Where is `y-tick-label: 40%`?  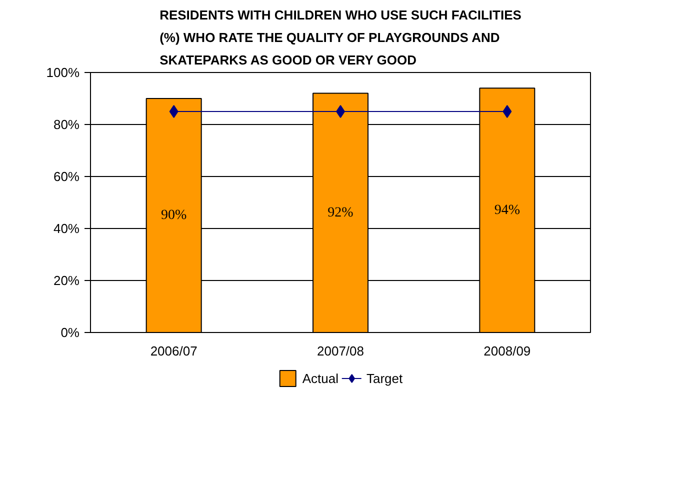
y-tick-label: 40% is located at coordinates (66, 228).